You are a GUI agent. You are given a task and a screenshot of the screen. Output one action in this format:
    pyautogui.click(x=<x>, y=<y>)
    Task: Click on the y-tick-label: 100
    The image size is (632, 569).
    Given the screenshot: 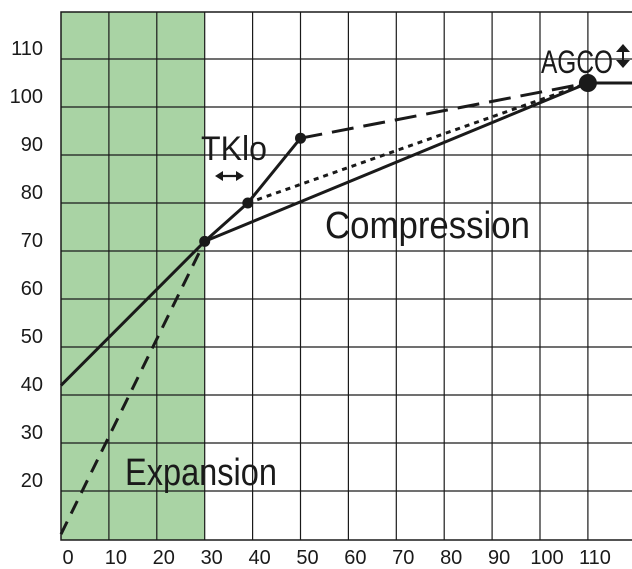 What is the action you would take?
    pyautogui.click(x=26, y=97)
    